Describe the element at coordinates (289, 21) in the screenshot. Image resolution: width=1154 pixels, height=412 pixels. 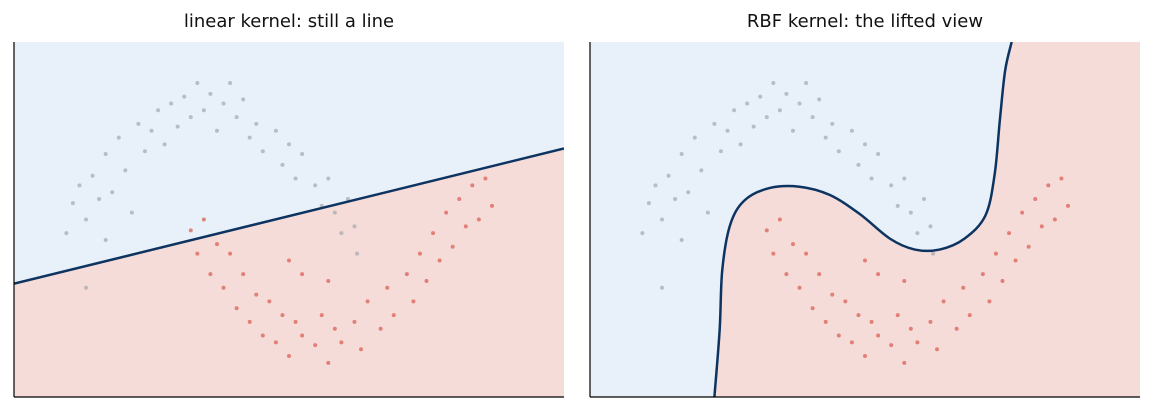
I see `chart-title: linear kernel: still a line` at that location.